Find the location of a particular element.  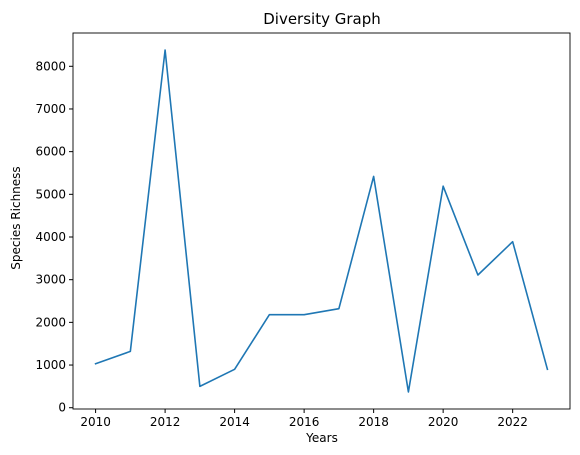

y-tick-label: 5000 is located at coordinates (50, 194).